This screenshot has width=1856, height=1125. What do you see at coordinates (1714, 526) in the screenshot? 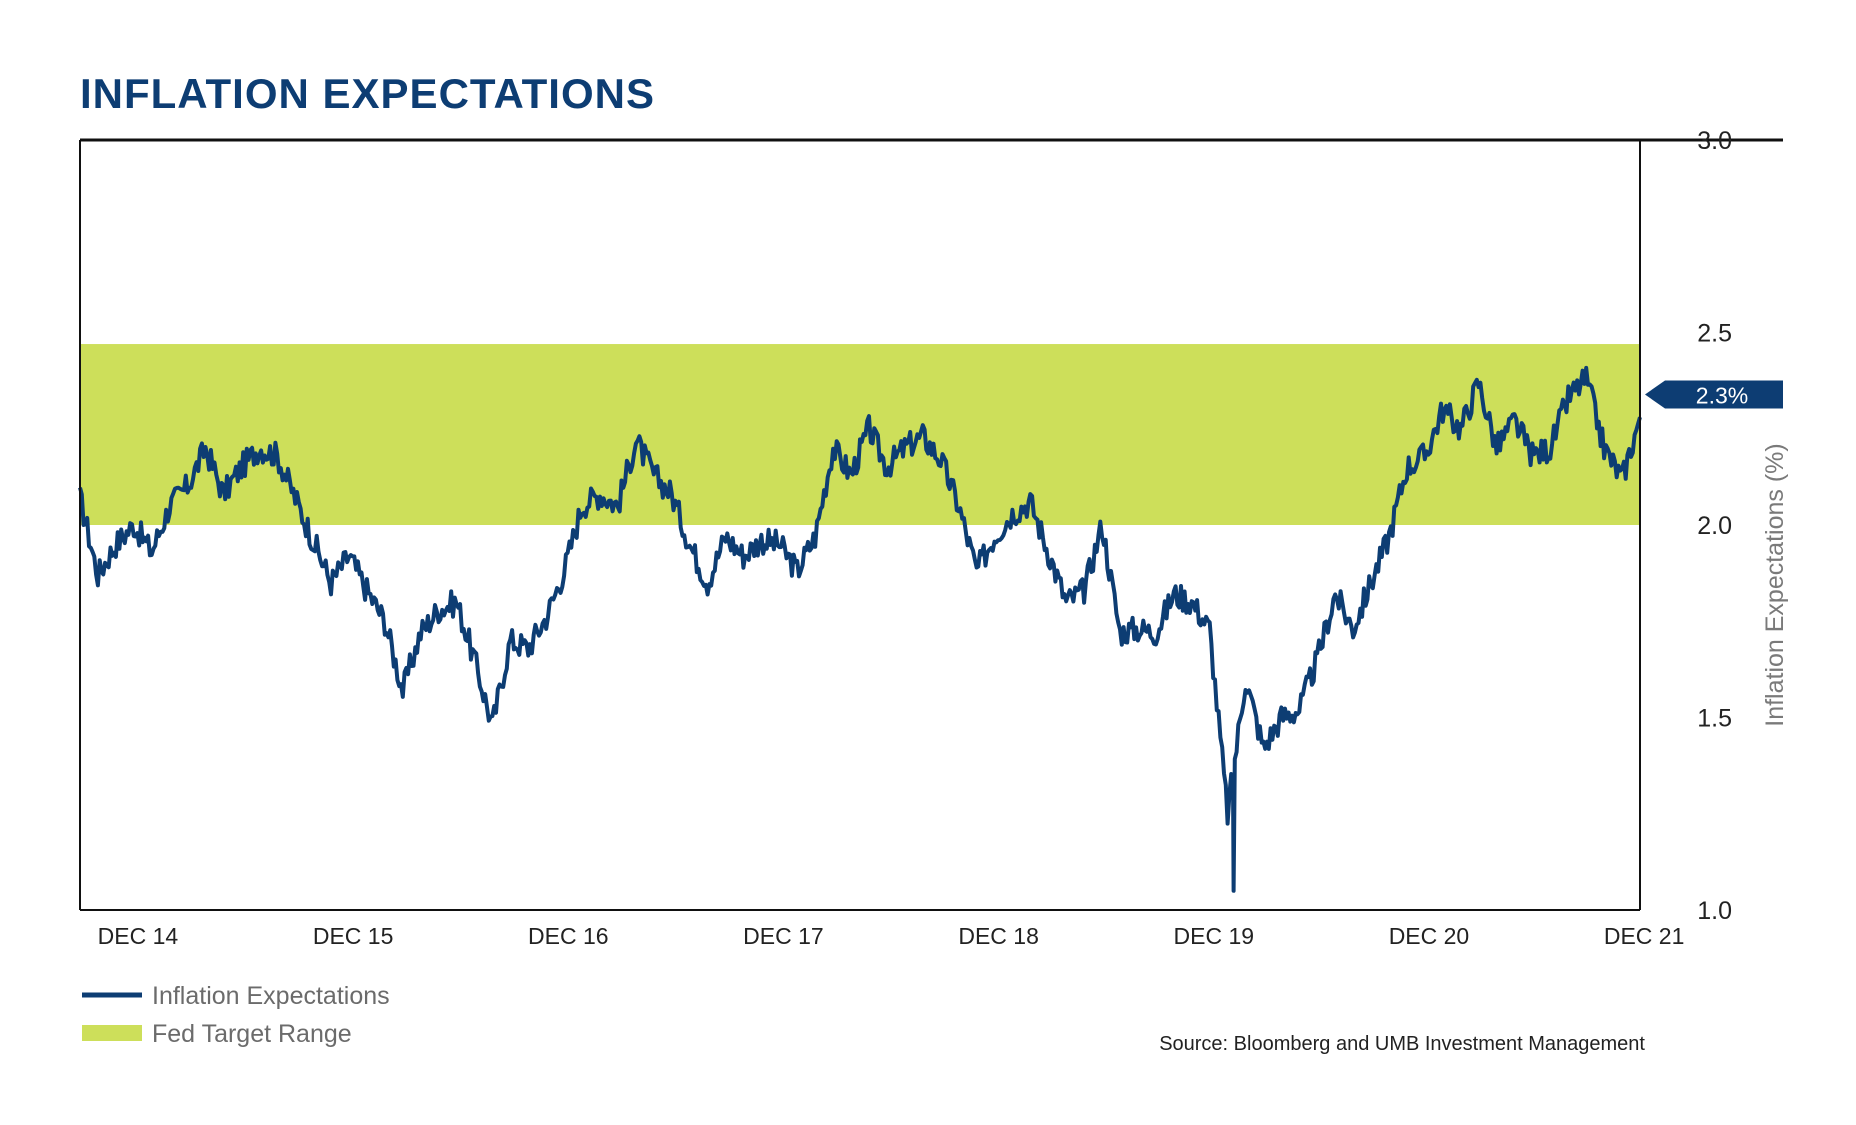
I see `y-tick-label: 2.0` at bounding box center [1714, 526].